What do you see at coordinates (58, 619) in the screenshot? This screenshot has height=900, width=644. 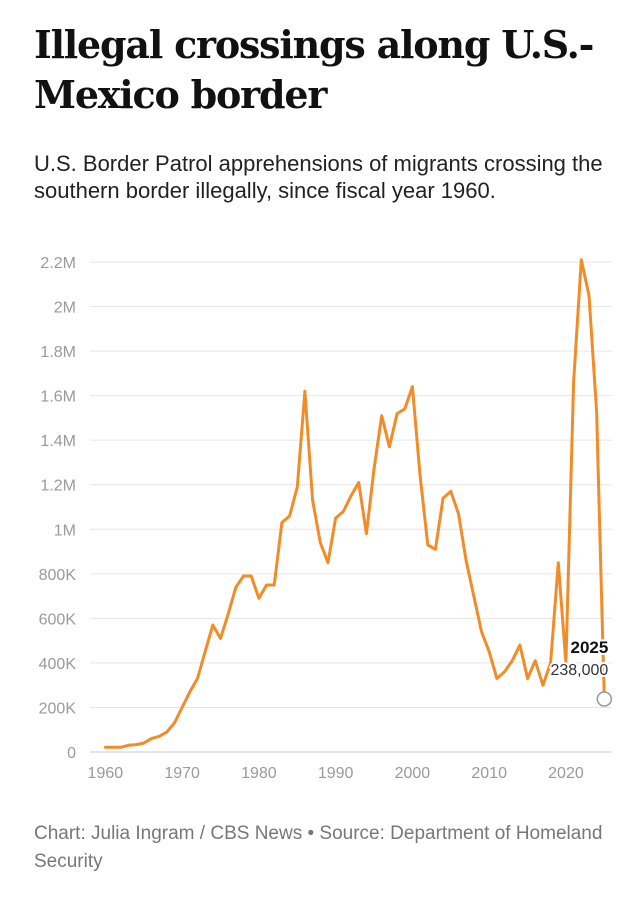 I see `y-tick-label: 600K` at bounding box center [58, 619].